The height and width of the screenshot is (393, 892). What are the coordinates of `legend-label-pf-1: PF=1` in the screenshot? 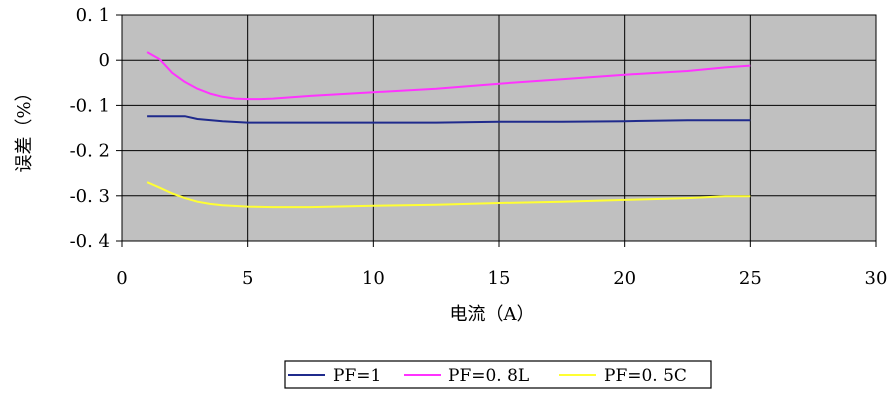 It's located at (357, 376).